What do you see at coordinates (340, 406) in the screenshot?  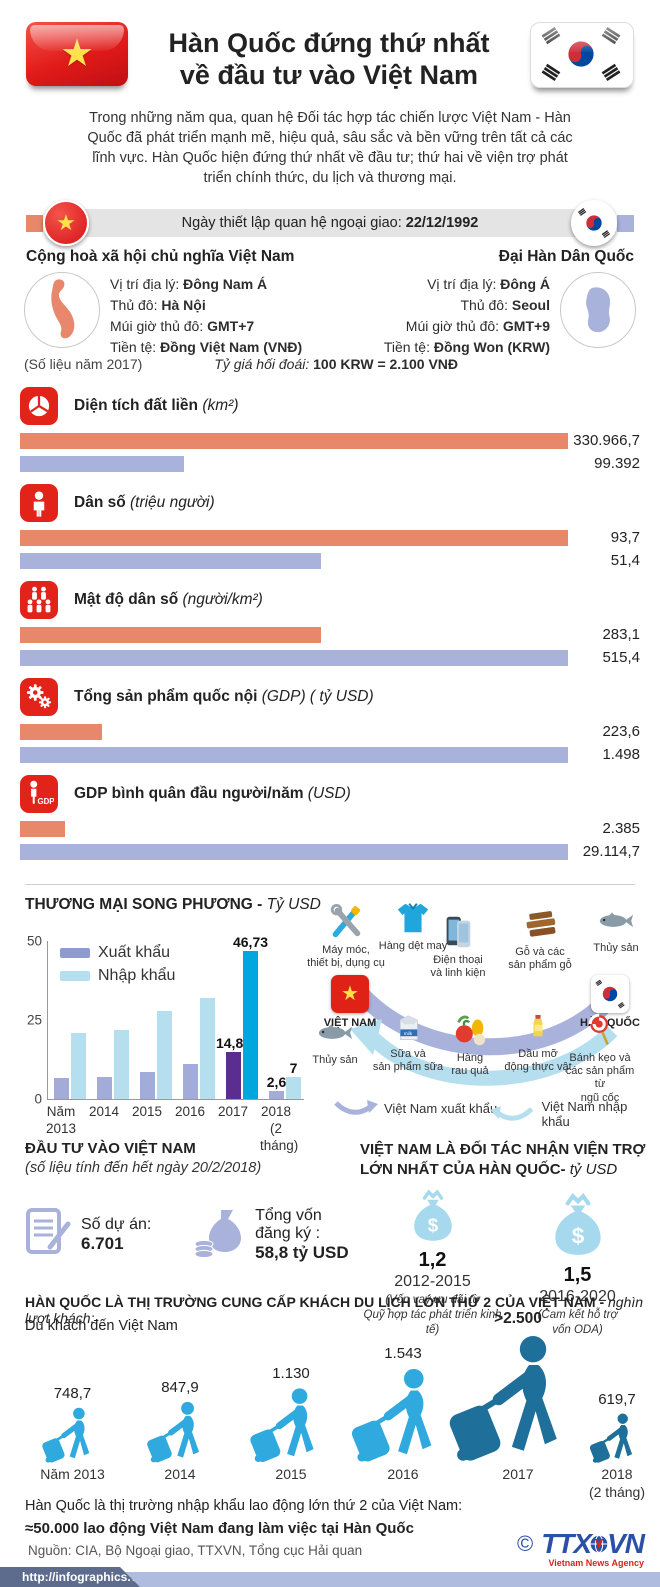 I see `stat-header: Diện tích đất liền (km²)` at bounding box center [340, 406].